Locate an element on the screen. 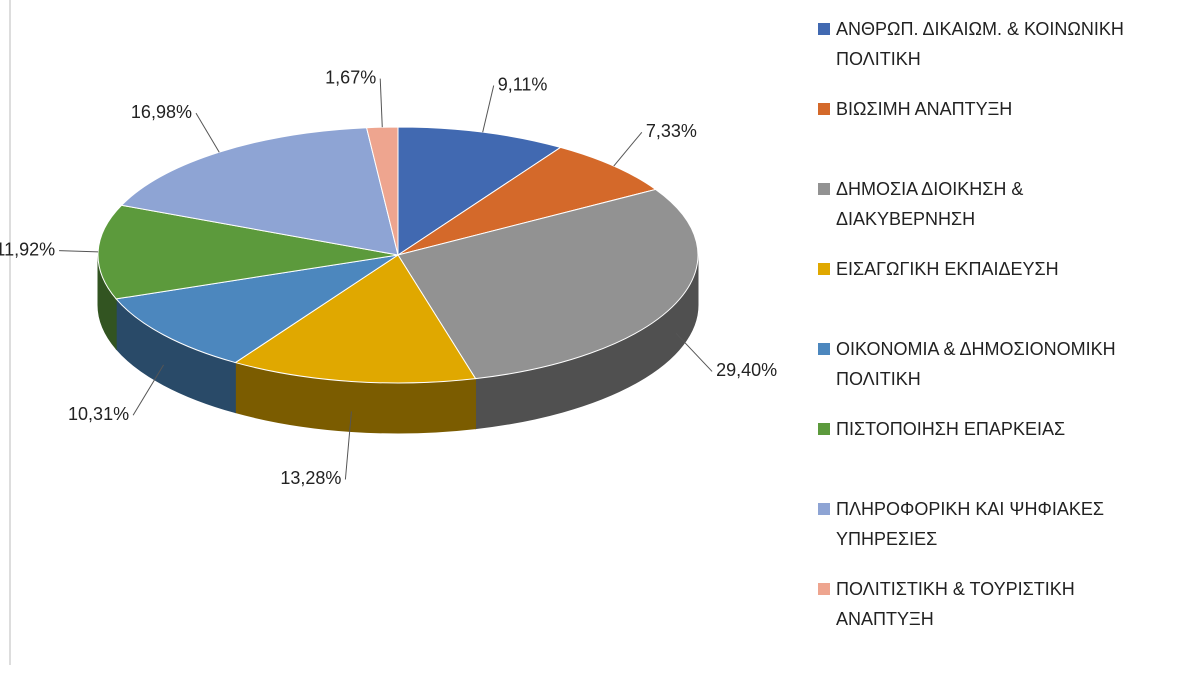  legend-item: ΠΟΛΙΤΙΣΤΙΚΗ & ΤΟΥΡΙΣΤΙΚΗ ΑΝΑΠΤΥΞΗ is located at coordinates (998, 604).